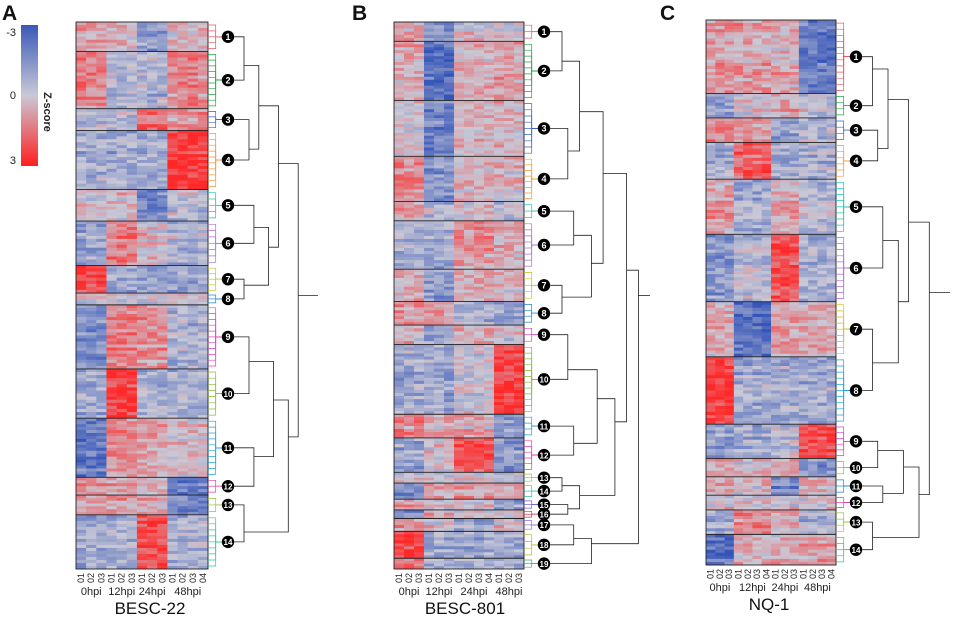 Image resolution: width=955 pixels, height=617 pixels. I want to click on cluster-marker-16: 16, so click(544, 514).